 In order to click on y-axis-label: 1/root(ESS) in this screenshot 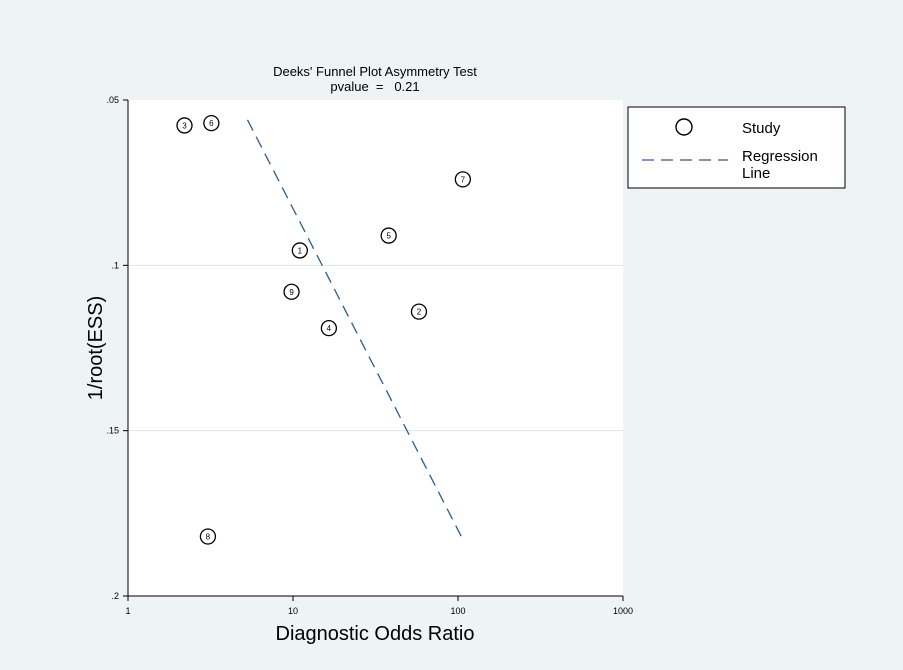, I will do `click(96, 348)`.